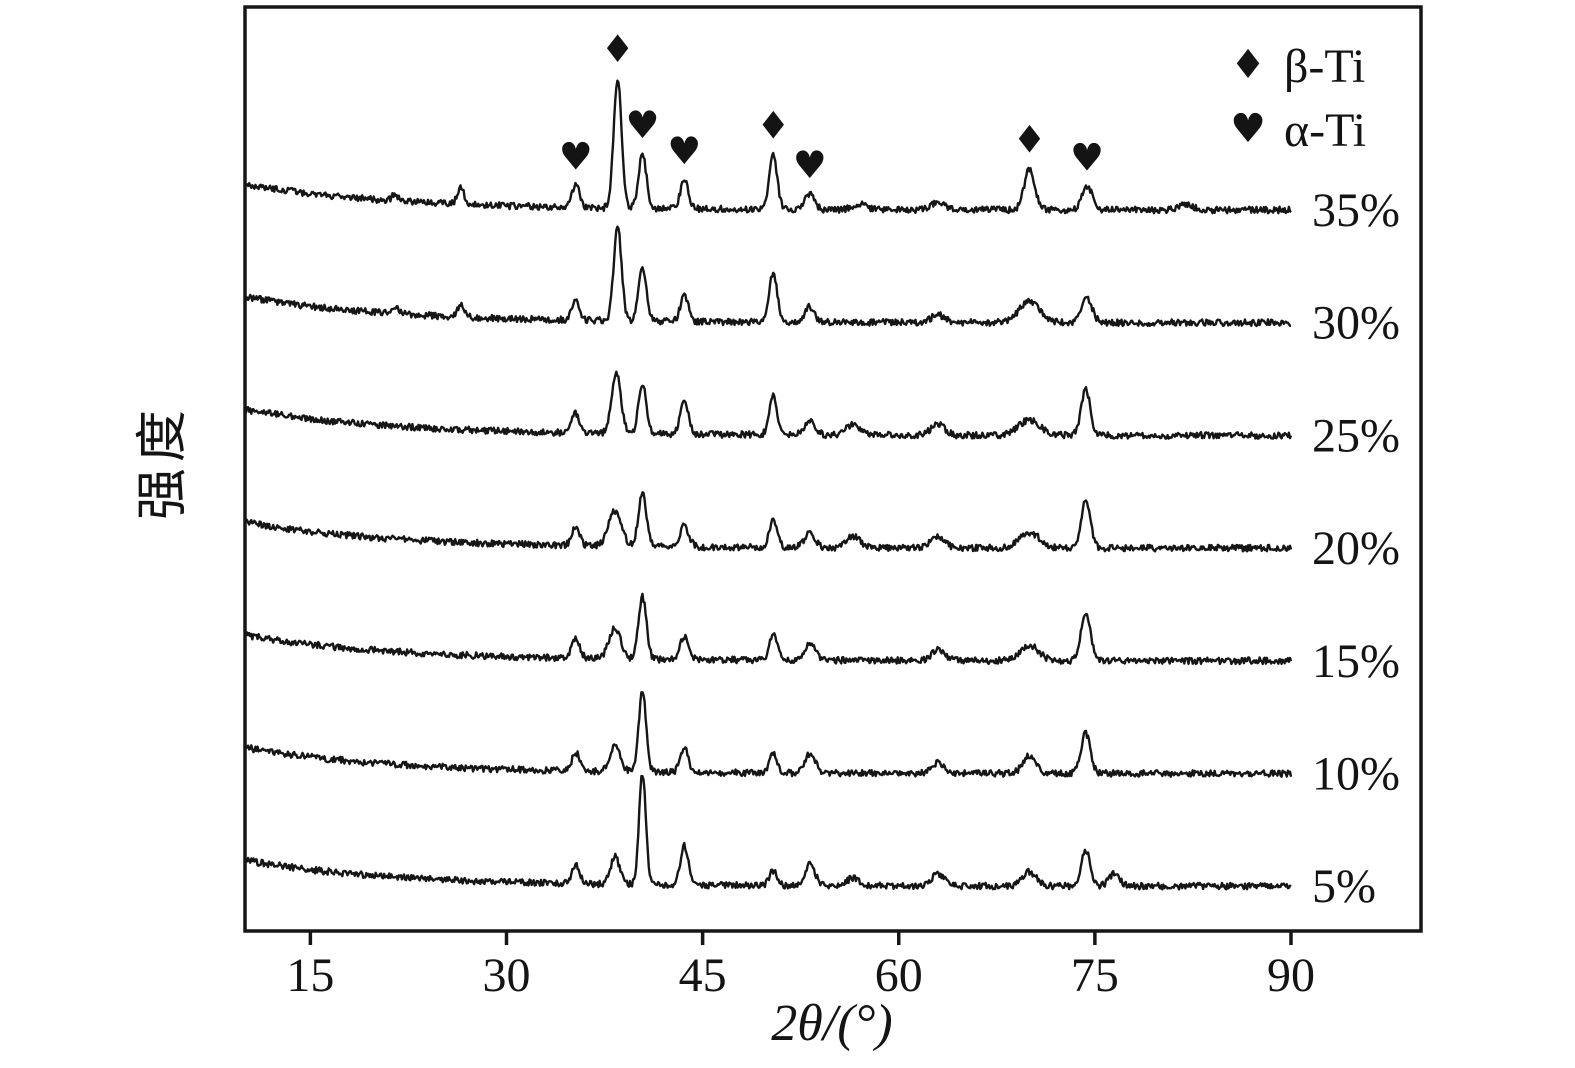 The image size is (1575, 1068). Describe the element at coordinates (703, 975) in the screenshot. I see `x-tick-label: 45` at that location.